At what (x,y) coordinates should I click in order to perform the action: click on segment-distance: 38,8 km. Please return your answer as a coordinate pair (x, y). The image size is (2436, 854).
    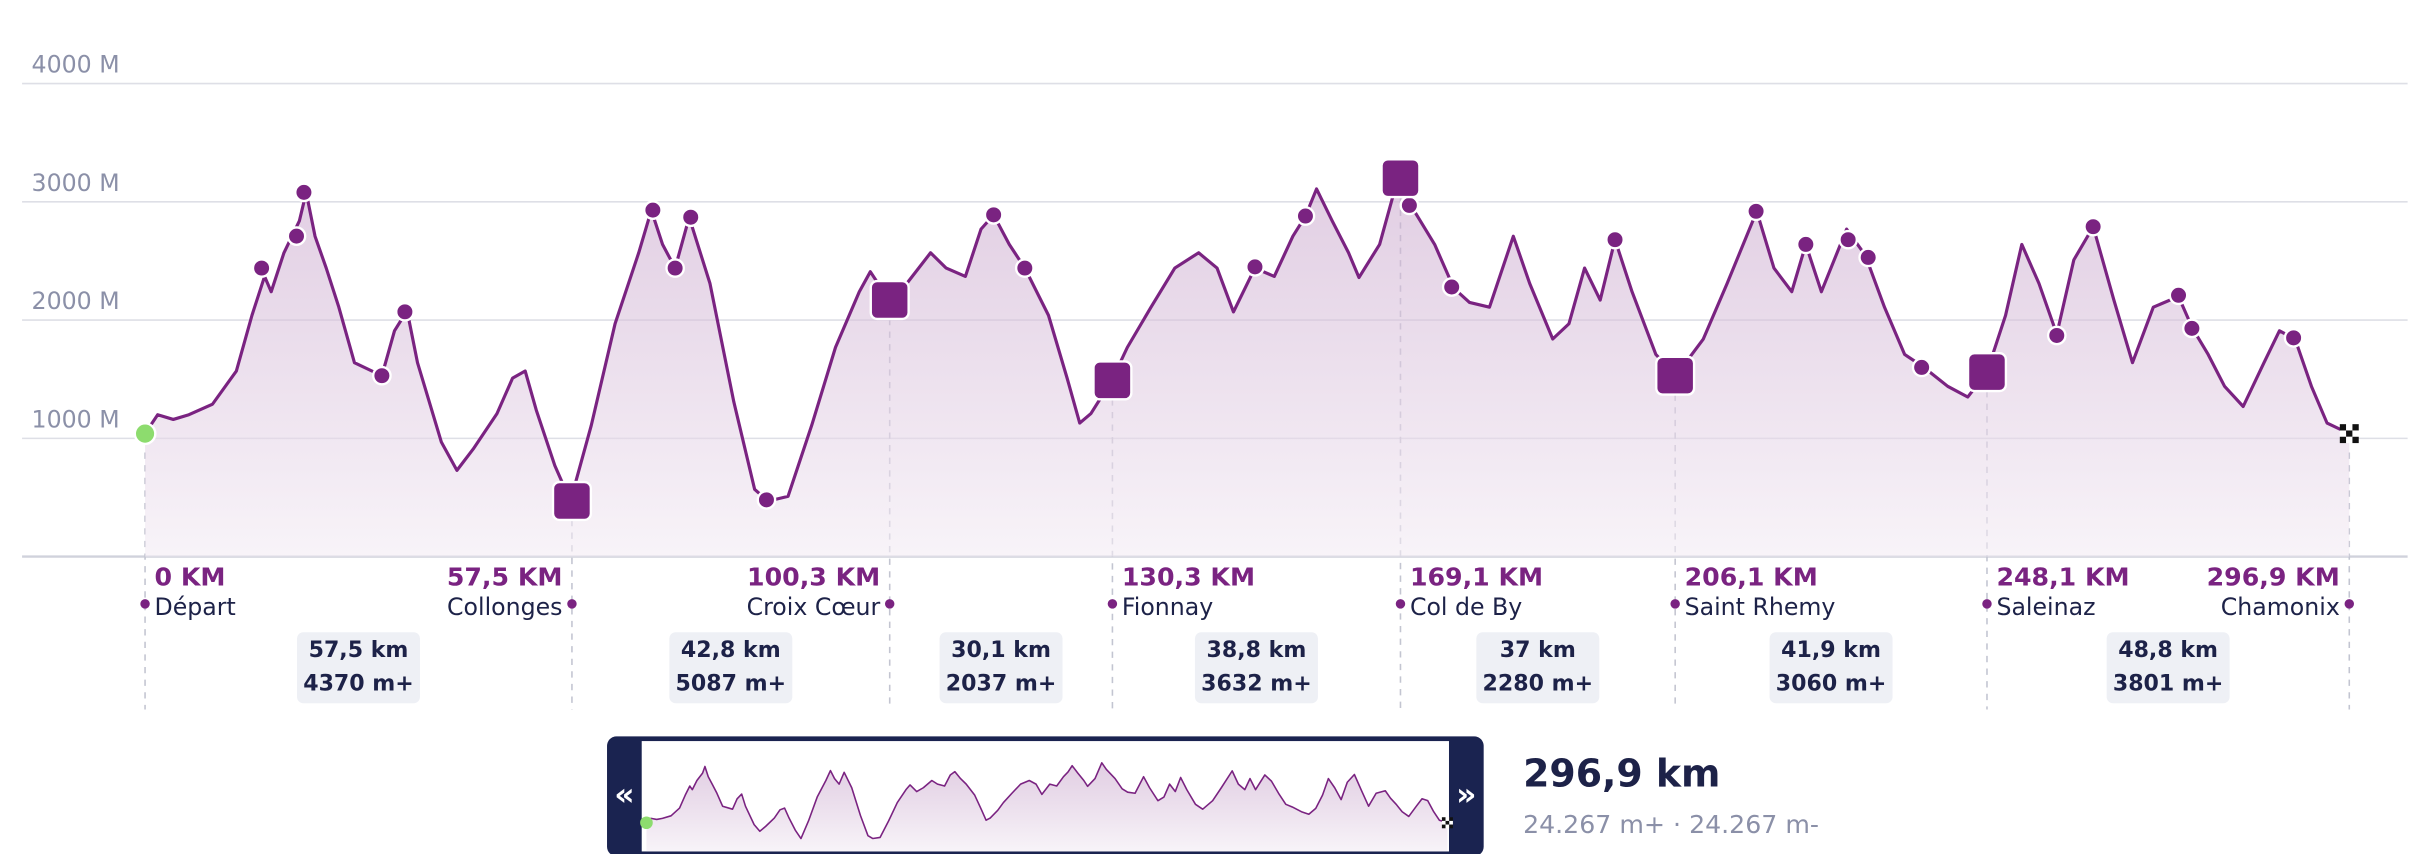
    Looking at the image, I should click on (1257, 650).